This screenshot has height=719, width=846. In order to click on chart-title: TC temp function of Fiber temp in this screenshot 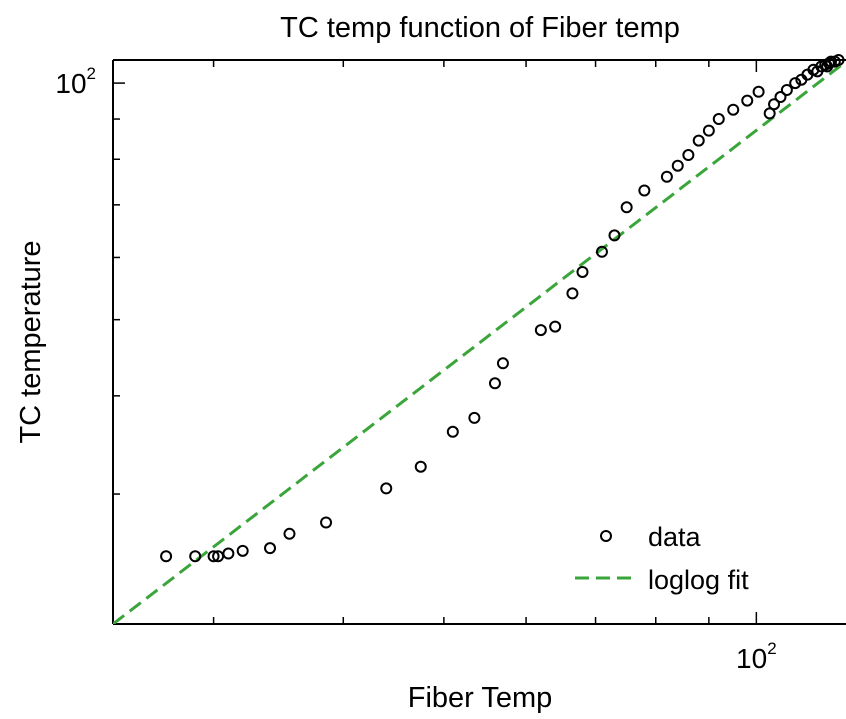, I will do `click(480, 28)`.